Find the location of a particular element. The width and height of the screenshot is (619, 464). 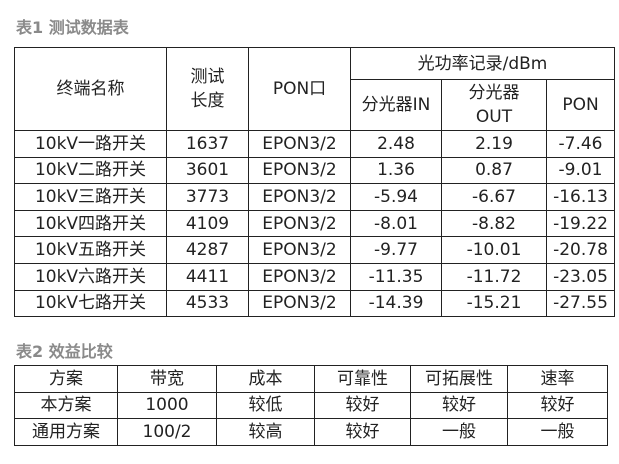

header-cell: 方案 is located at coordinates (66, 379).